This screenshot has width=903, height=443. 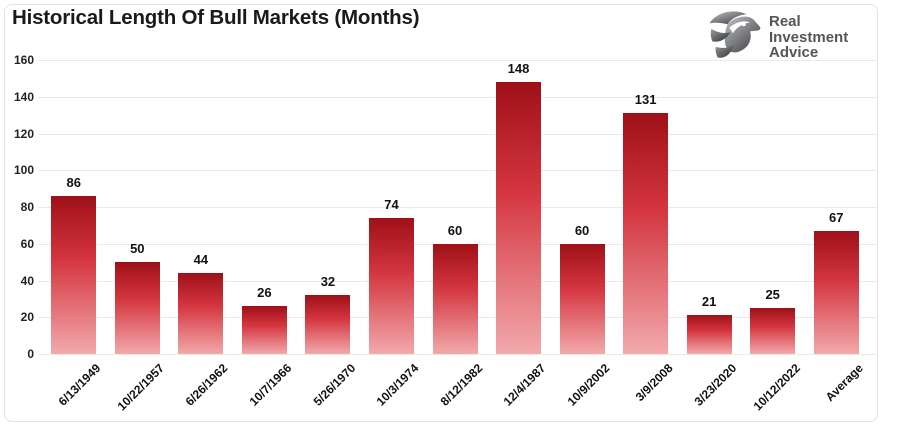 I want to click on brand-line-1: Real, so click(x=785, y=22).